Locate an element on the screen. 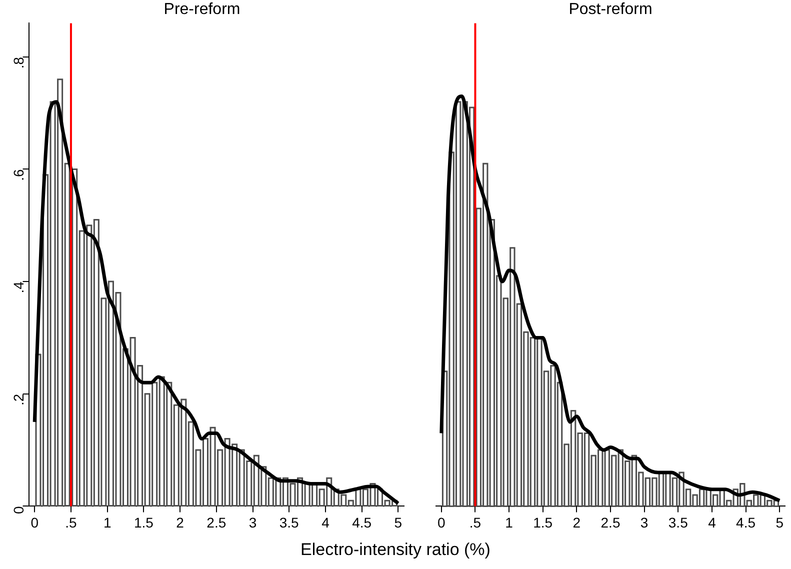 This screenshot has height=569, width=791. y-tick-label: .2 is located at coordinates (18, 400).